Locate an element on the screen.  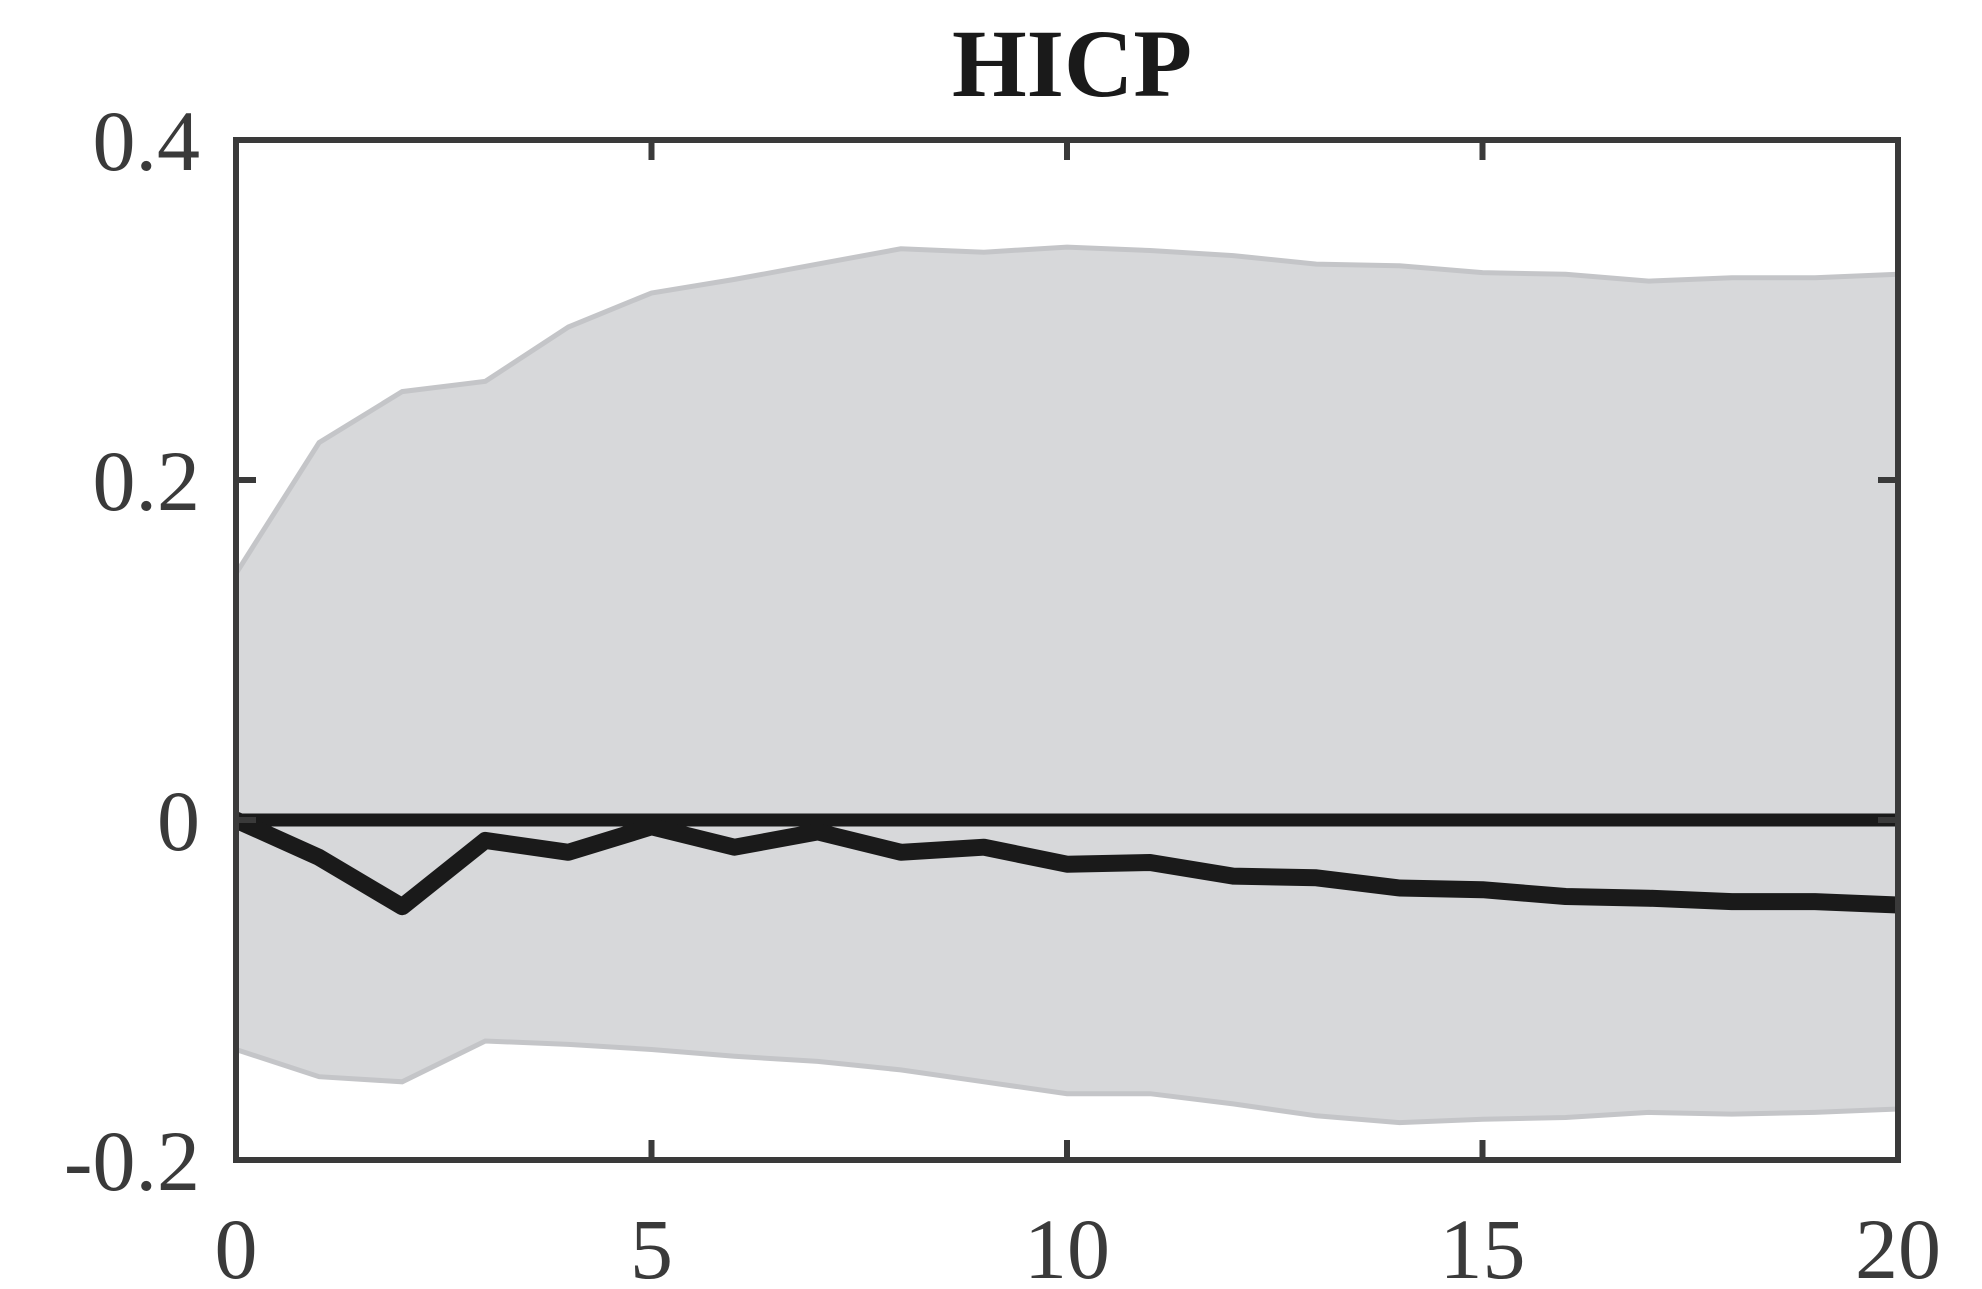
y-tick-label: -0.2 is located at coordinates (132, 1161).